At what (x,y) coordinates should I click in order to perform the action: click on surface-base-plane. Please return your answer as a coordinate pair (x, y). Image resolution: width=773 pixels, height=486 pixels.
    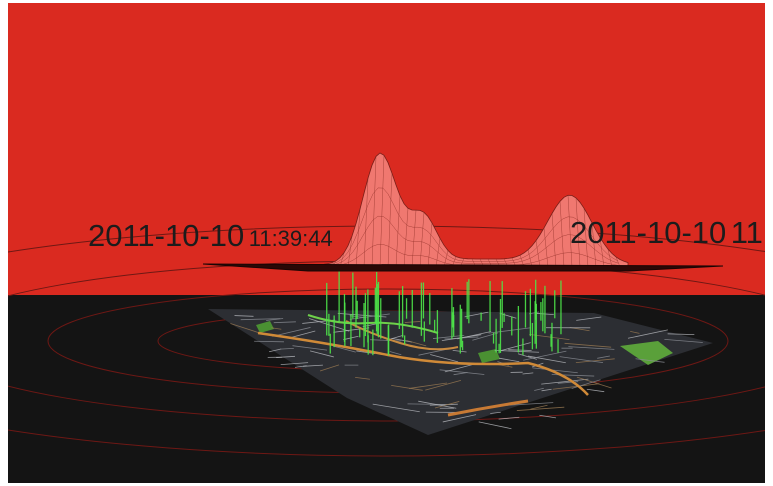
    Looking at the image, I should click on (463, 267).